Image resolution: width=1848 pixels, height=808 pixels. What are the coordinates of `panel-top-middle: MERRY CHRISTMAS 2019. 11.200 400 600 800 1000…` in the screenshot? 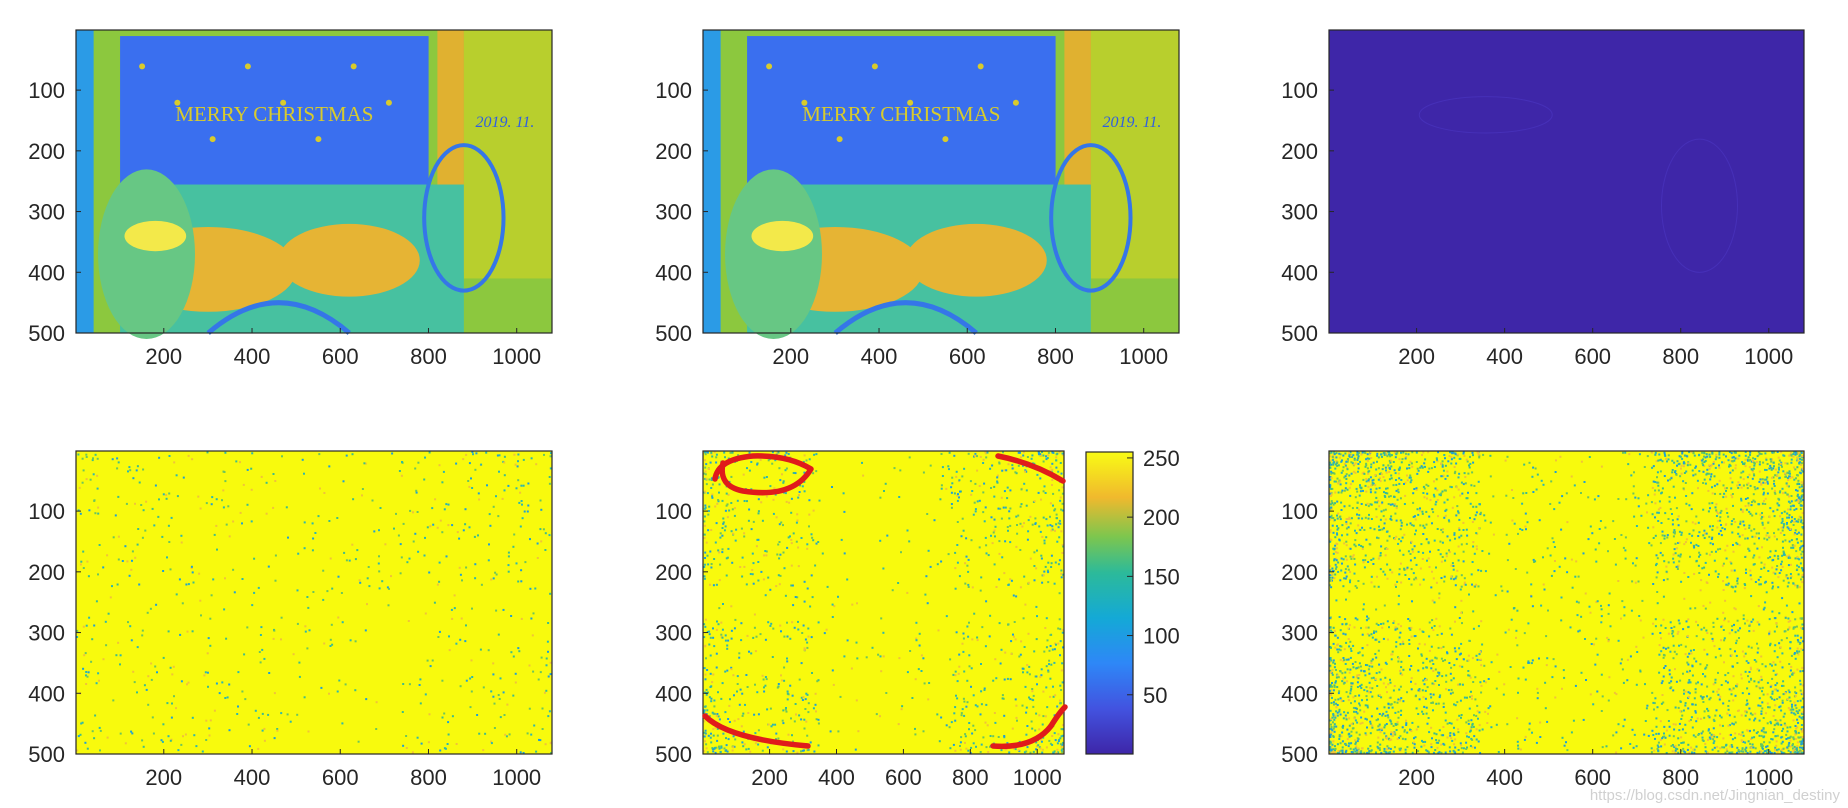 It's located at (917, 199).